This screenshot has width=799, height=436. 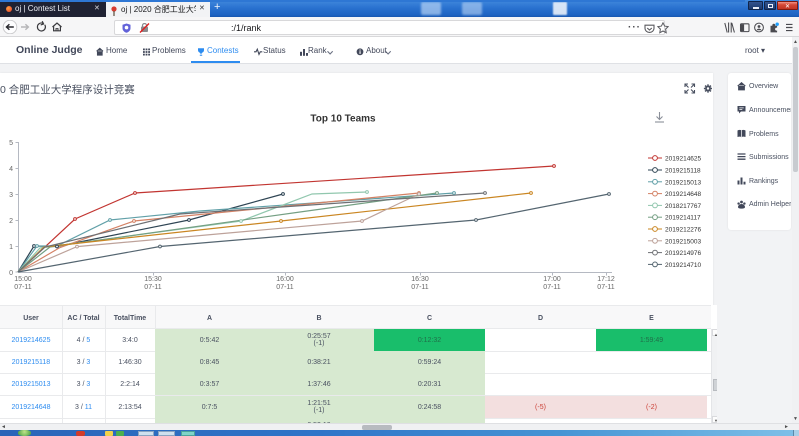 What do you see at coordinates (11, 169) in the screenshot?
I see `svg-text: 4` at bounding box center [11, 169].